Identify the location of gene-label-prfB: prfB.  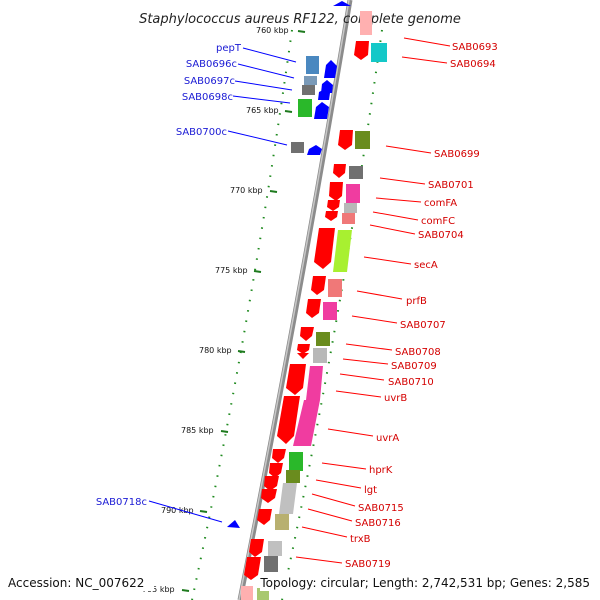
(416, 301).